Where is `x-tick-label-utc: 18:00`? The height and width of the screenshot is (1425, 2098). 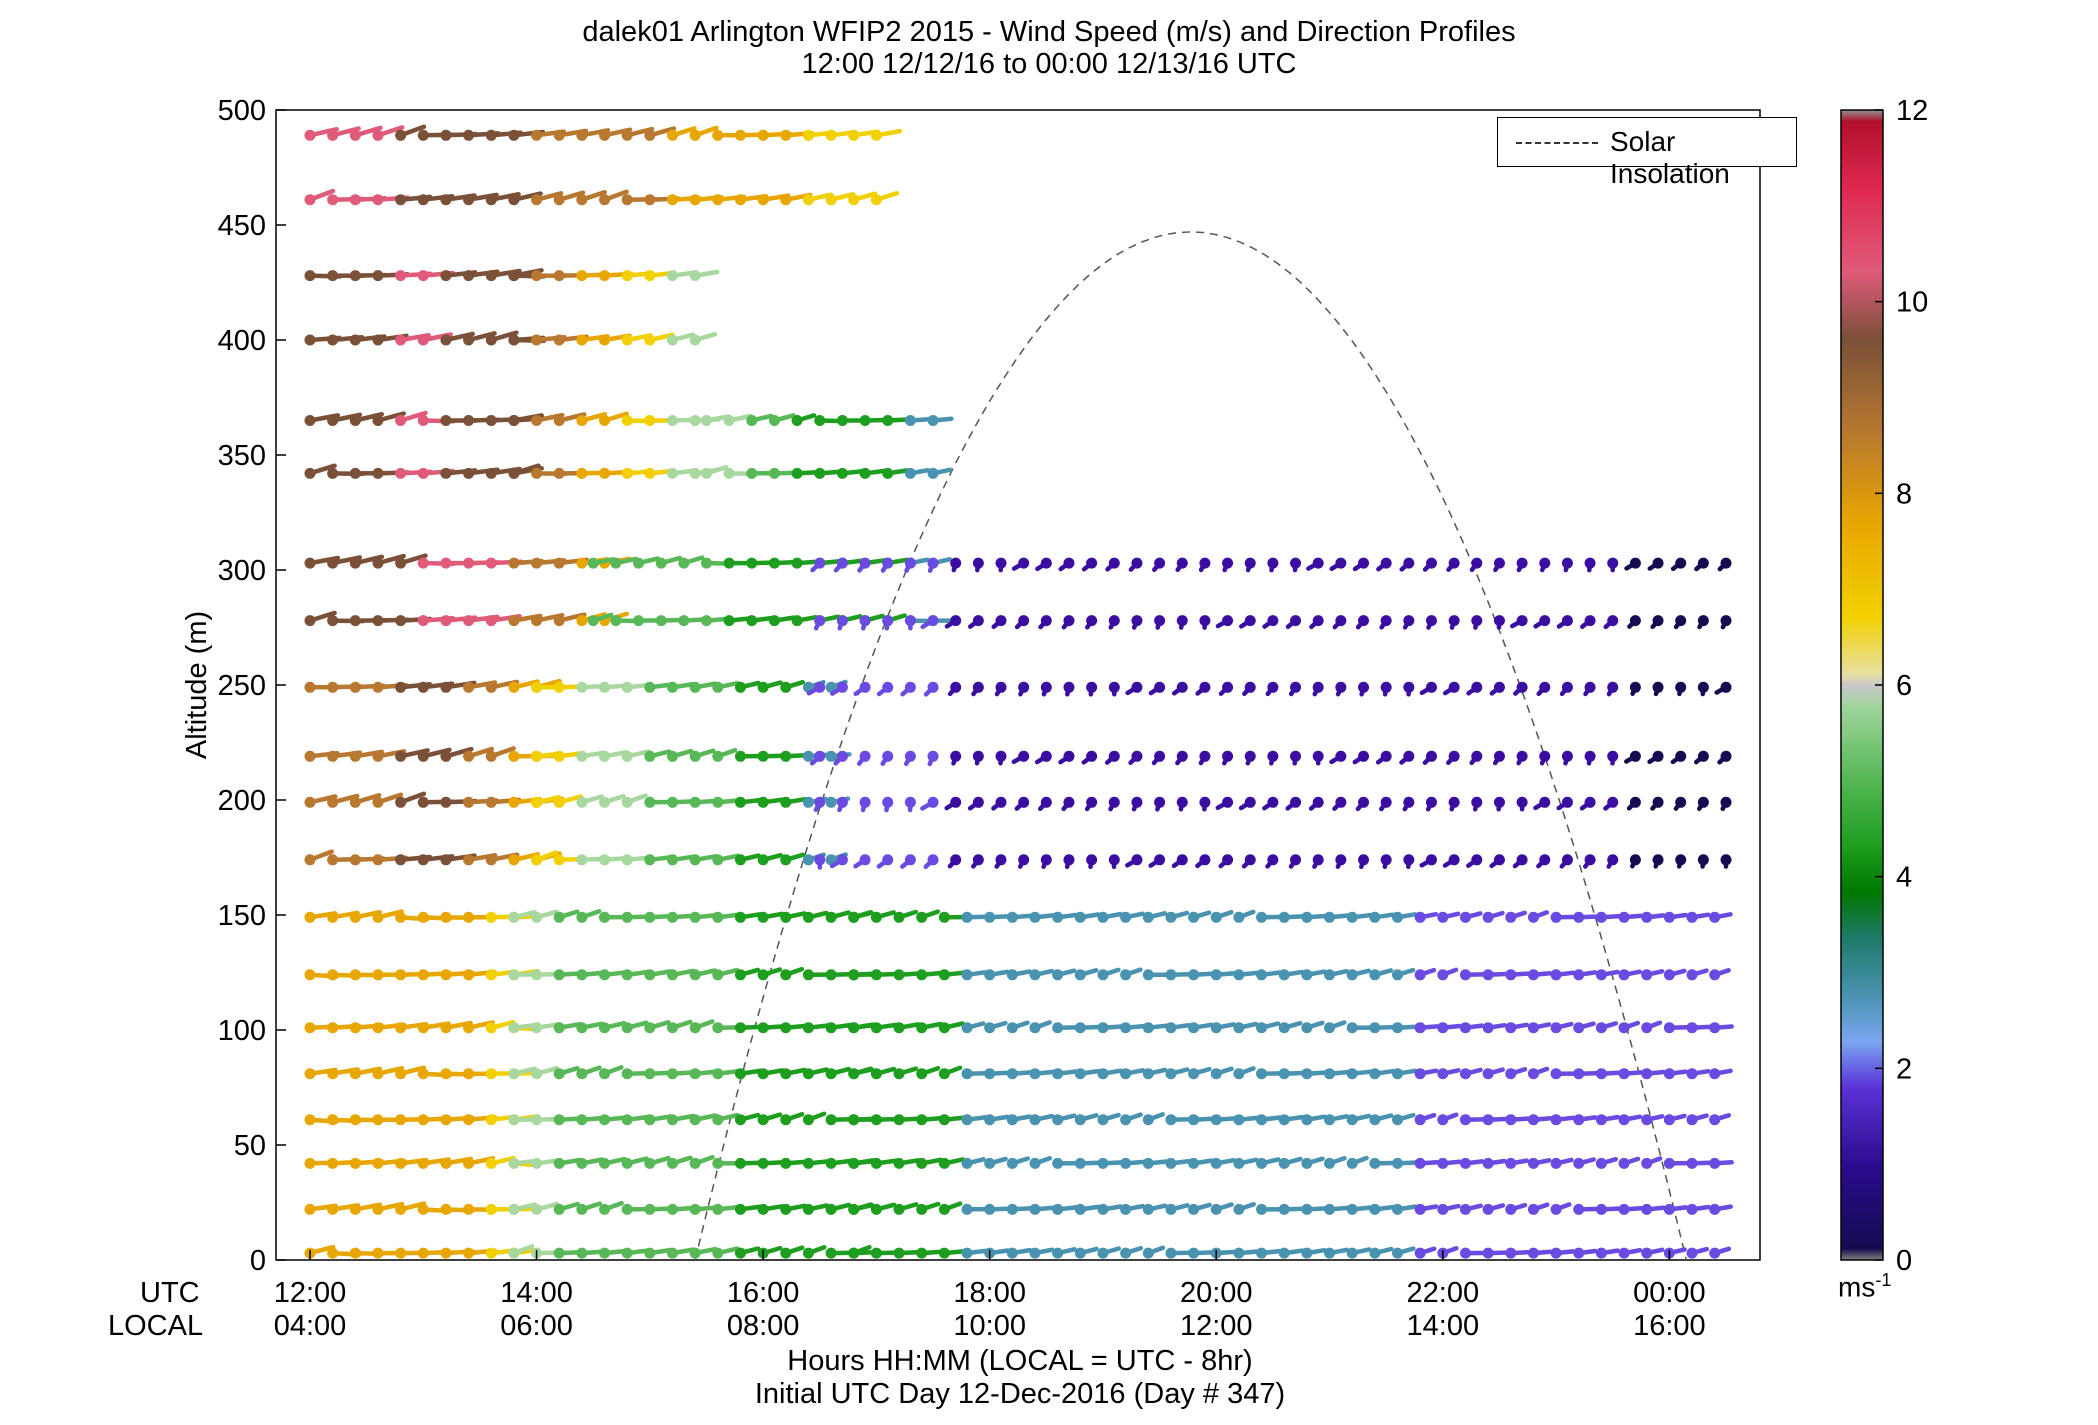
x-tick-label-utc: 18:00 is located at coordinates (989, 1293).